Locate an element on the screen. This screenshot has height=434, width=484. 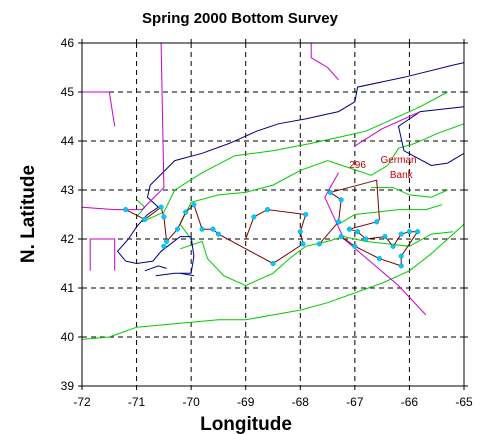
x-tick-label: -71 is located at coordinates (137, 402).